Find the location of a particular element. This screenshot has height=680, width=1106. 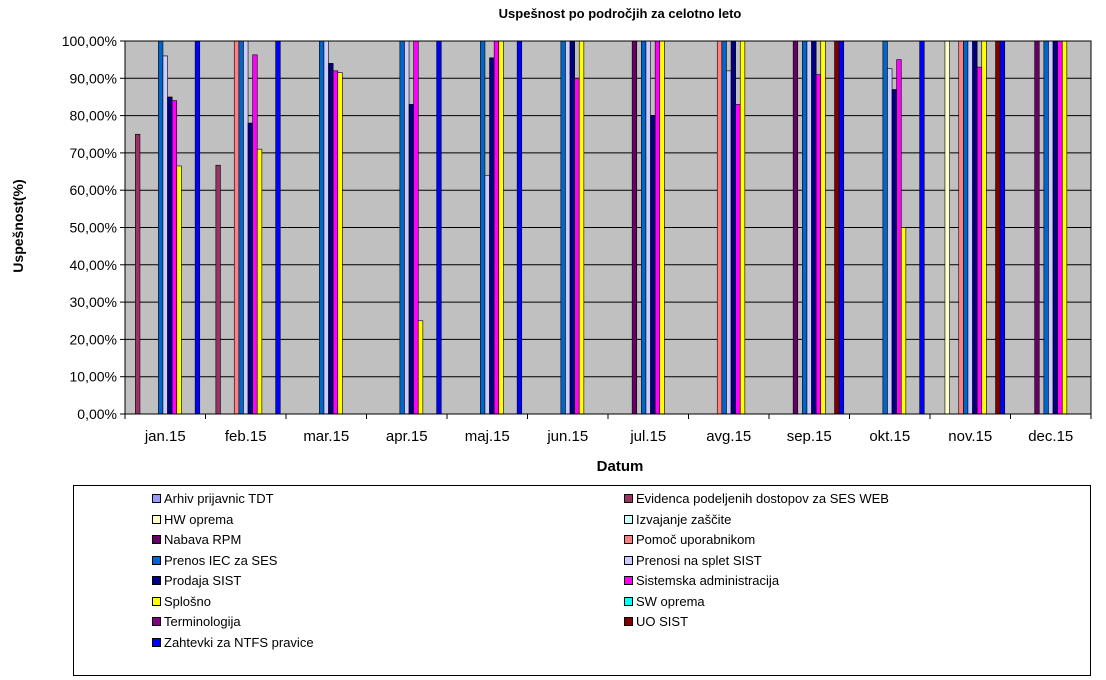

legend-label: Nabava RPM is located at coordinates (203, 539).